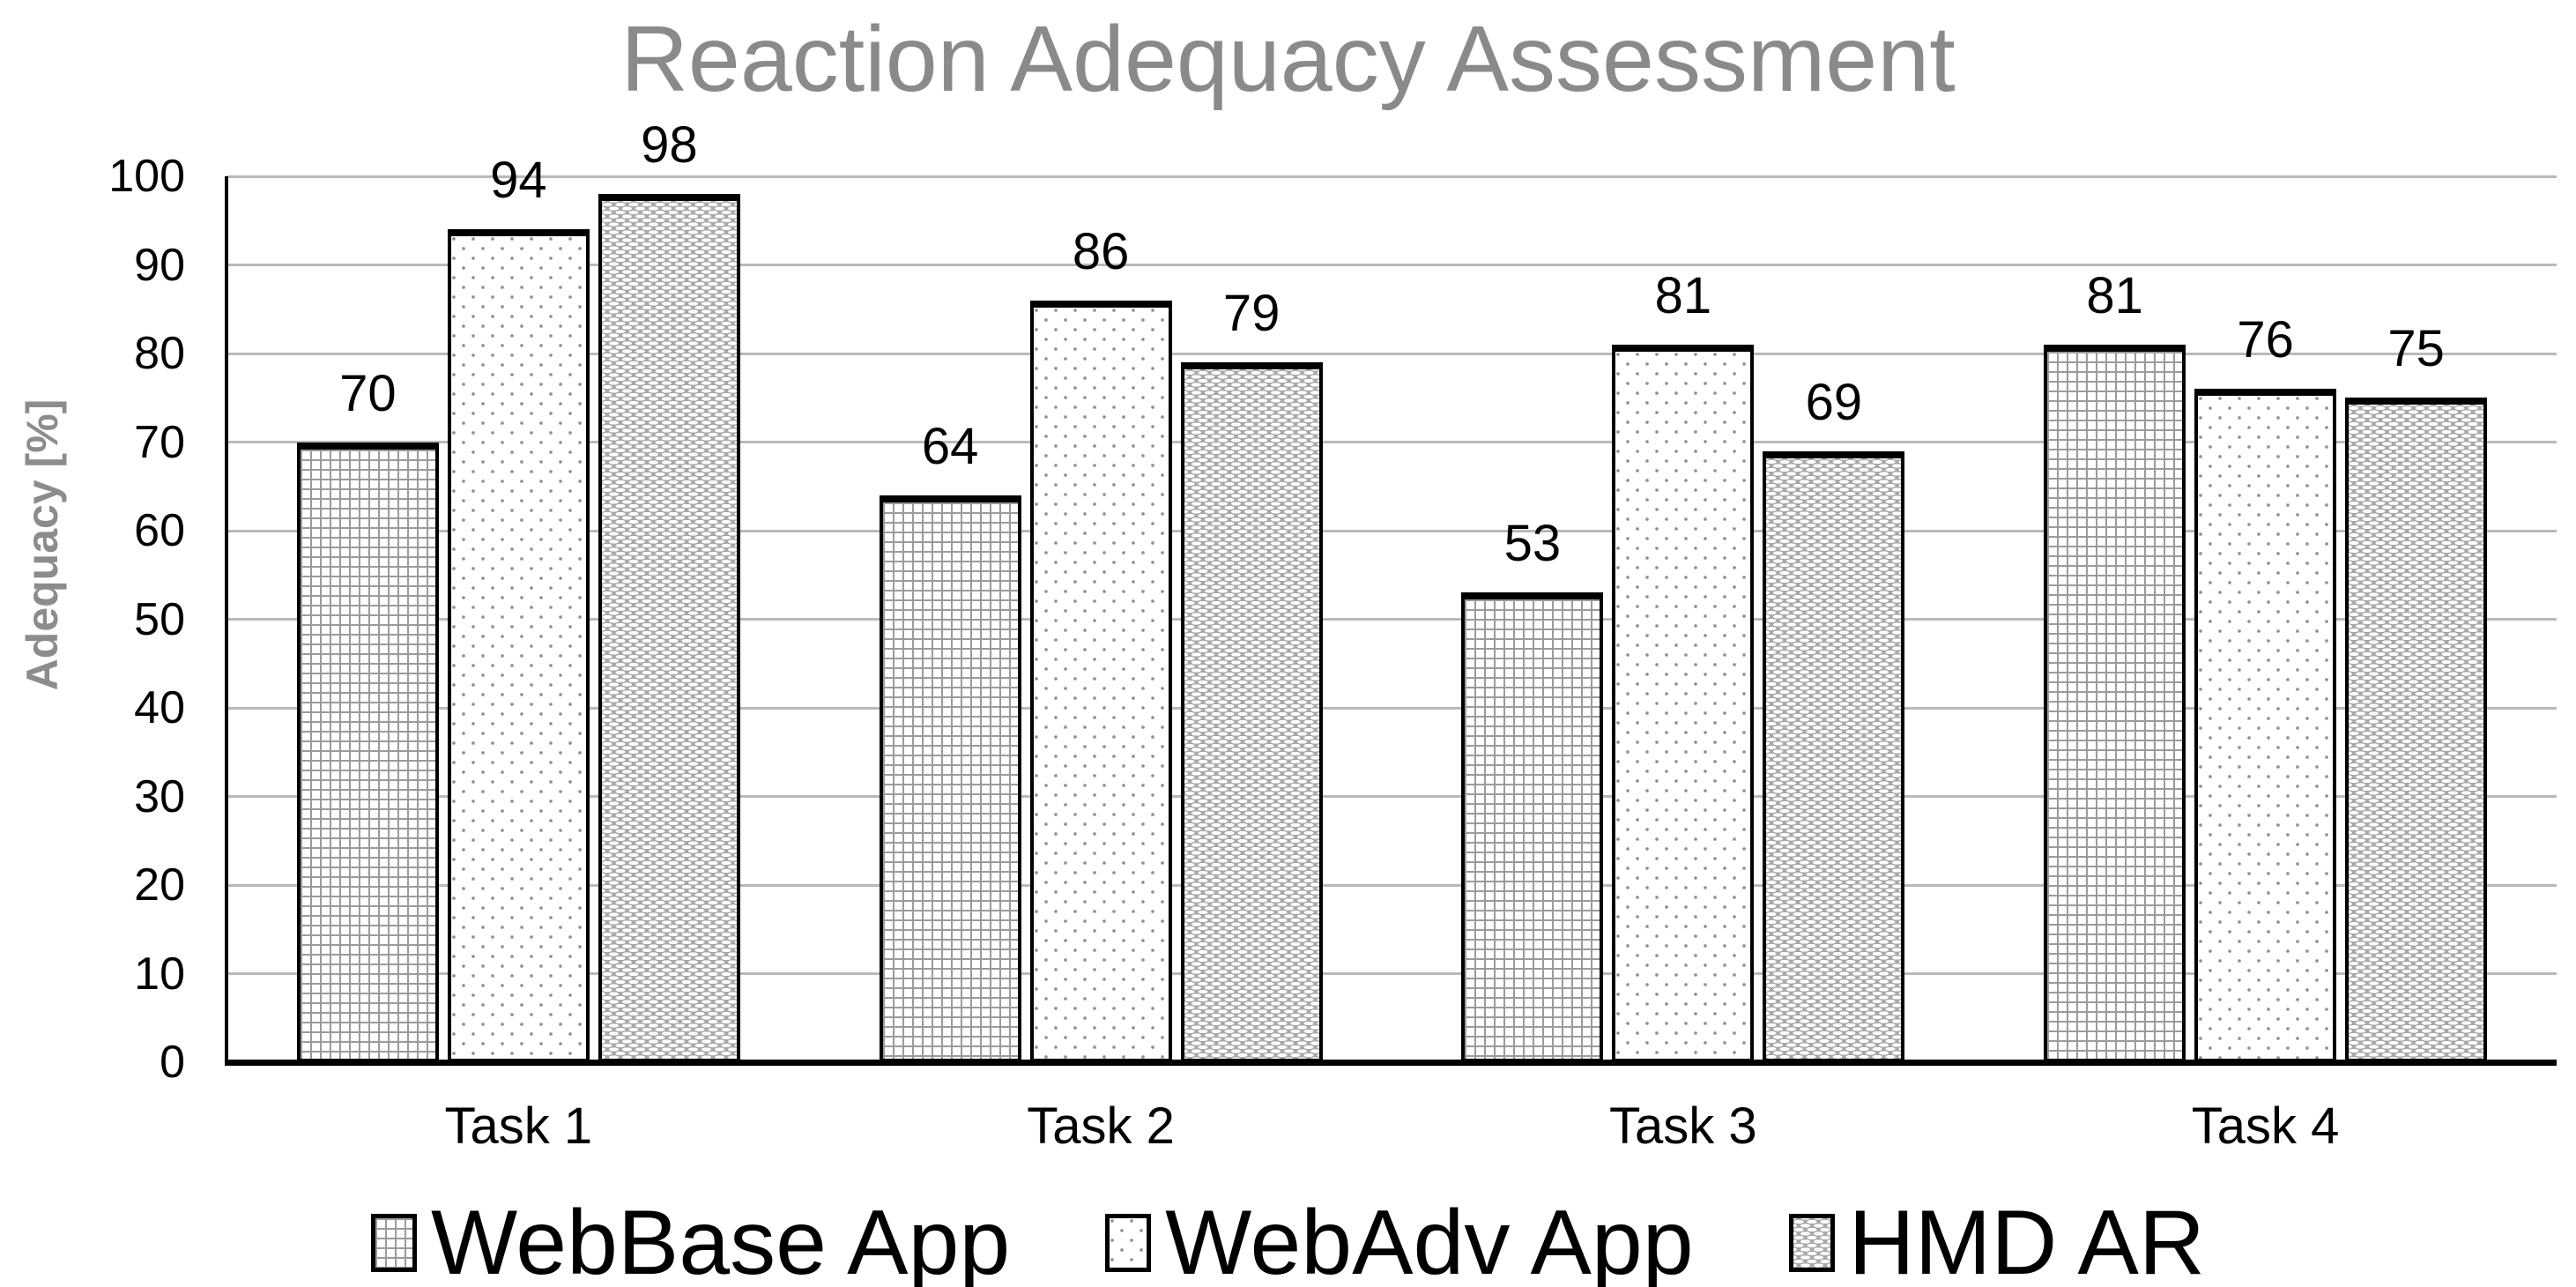 Image resolution: width=2576 pixels, height=1287 pixels. Describe the element at coordinates (159, 707) in the screenshot. I see `y-tick-label: 40` at that location.